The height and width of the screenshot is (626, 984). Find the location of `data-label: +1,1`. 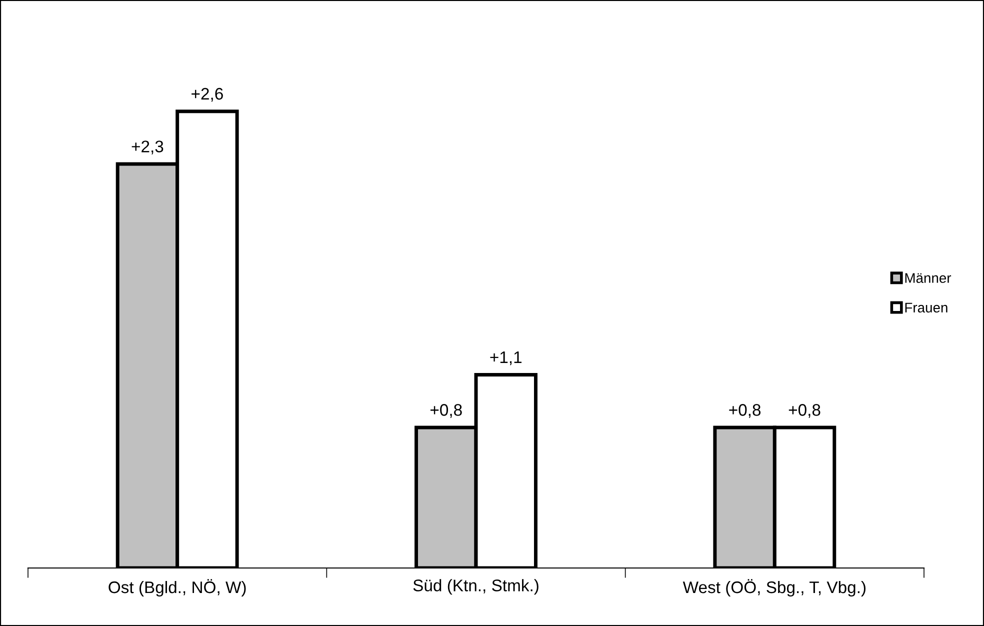

data-label: +1,1 is located at coordinates (506, 359).